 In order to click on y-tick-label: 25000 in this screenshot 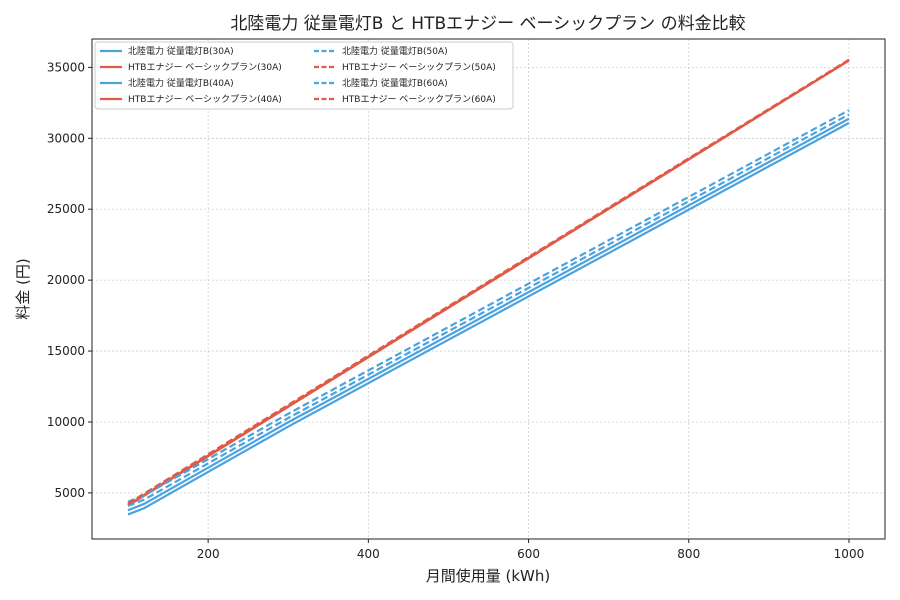, I will do `click(66, 209)`.